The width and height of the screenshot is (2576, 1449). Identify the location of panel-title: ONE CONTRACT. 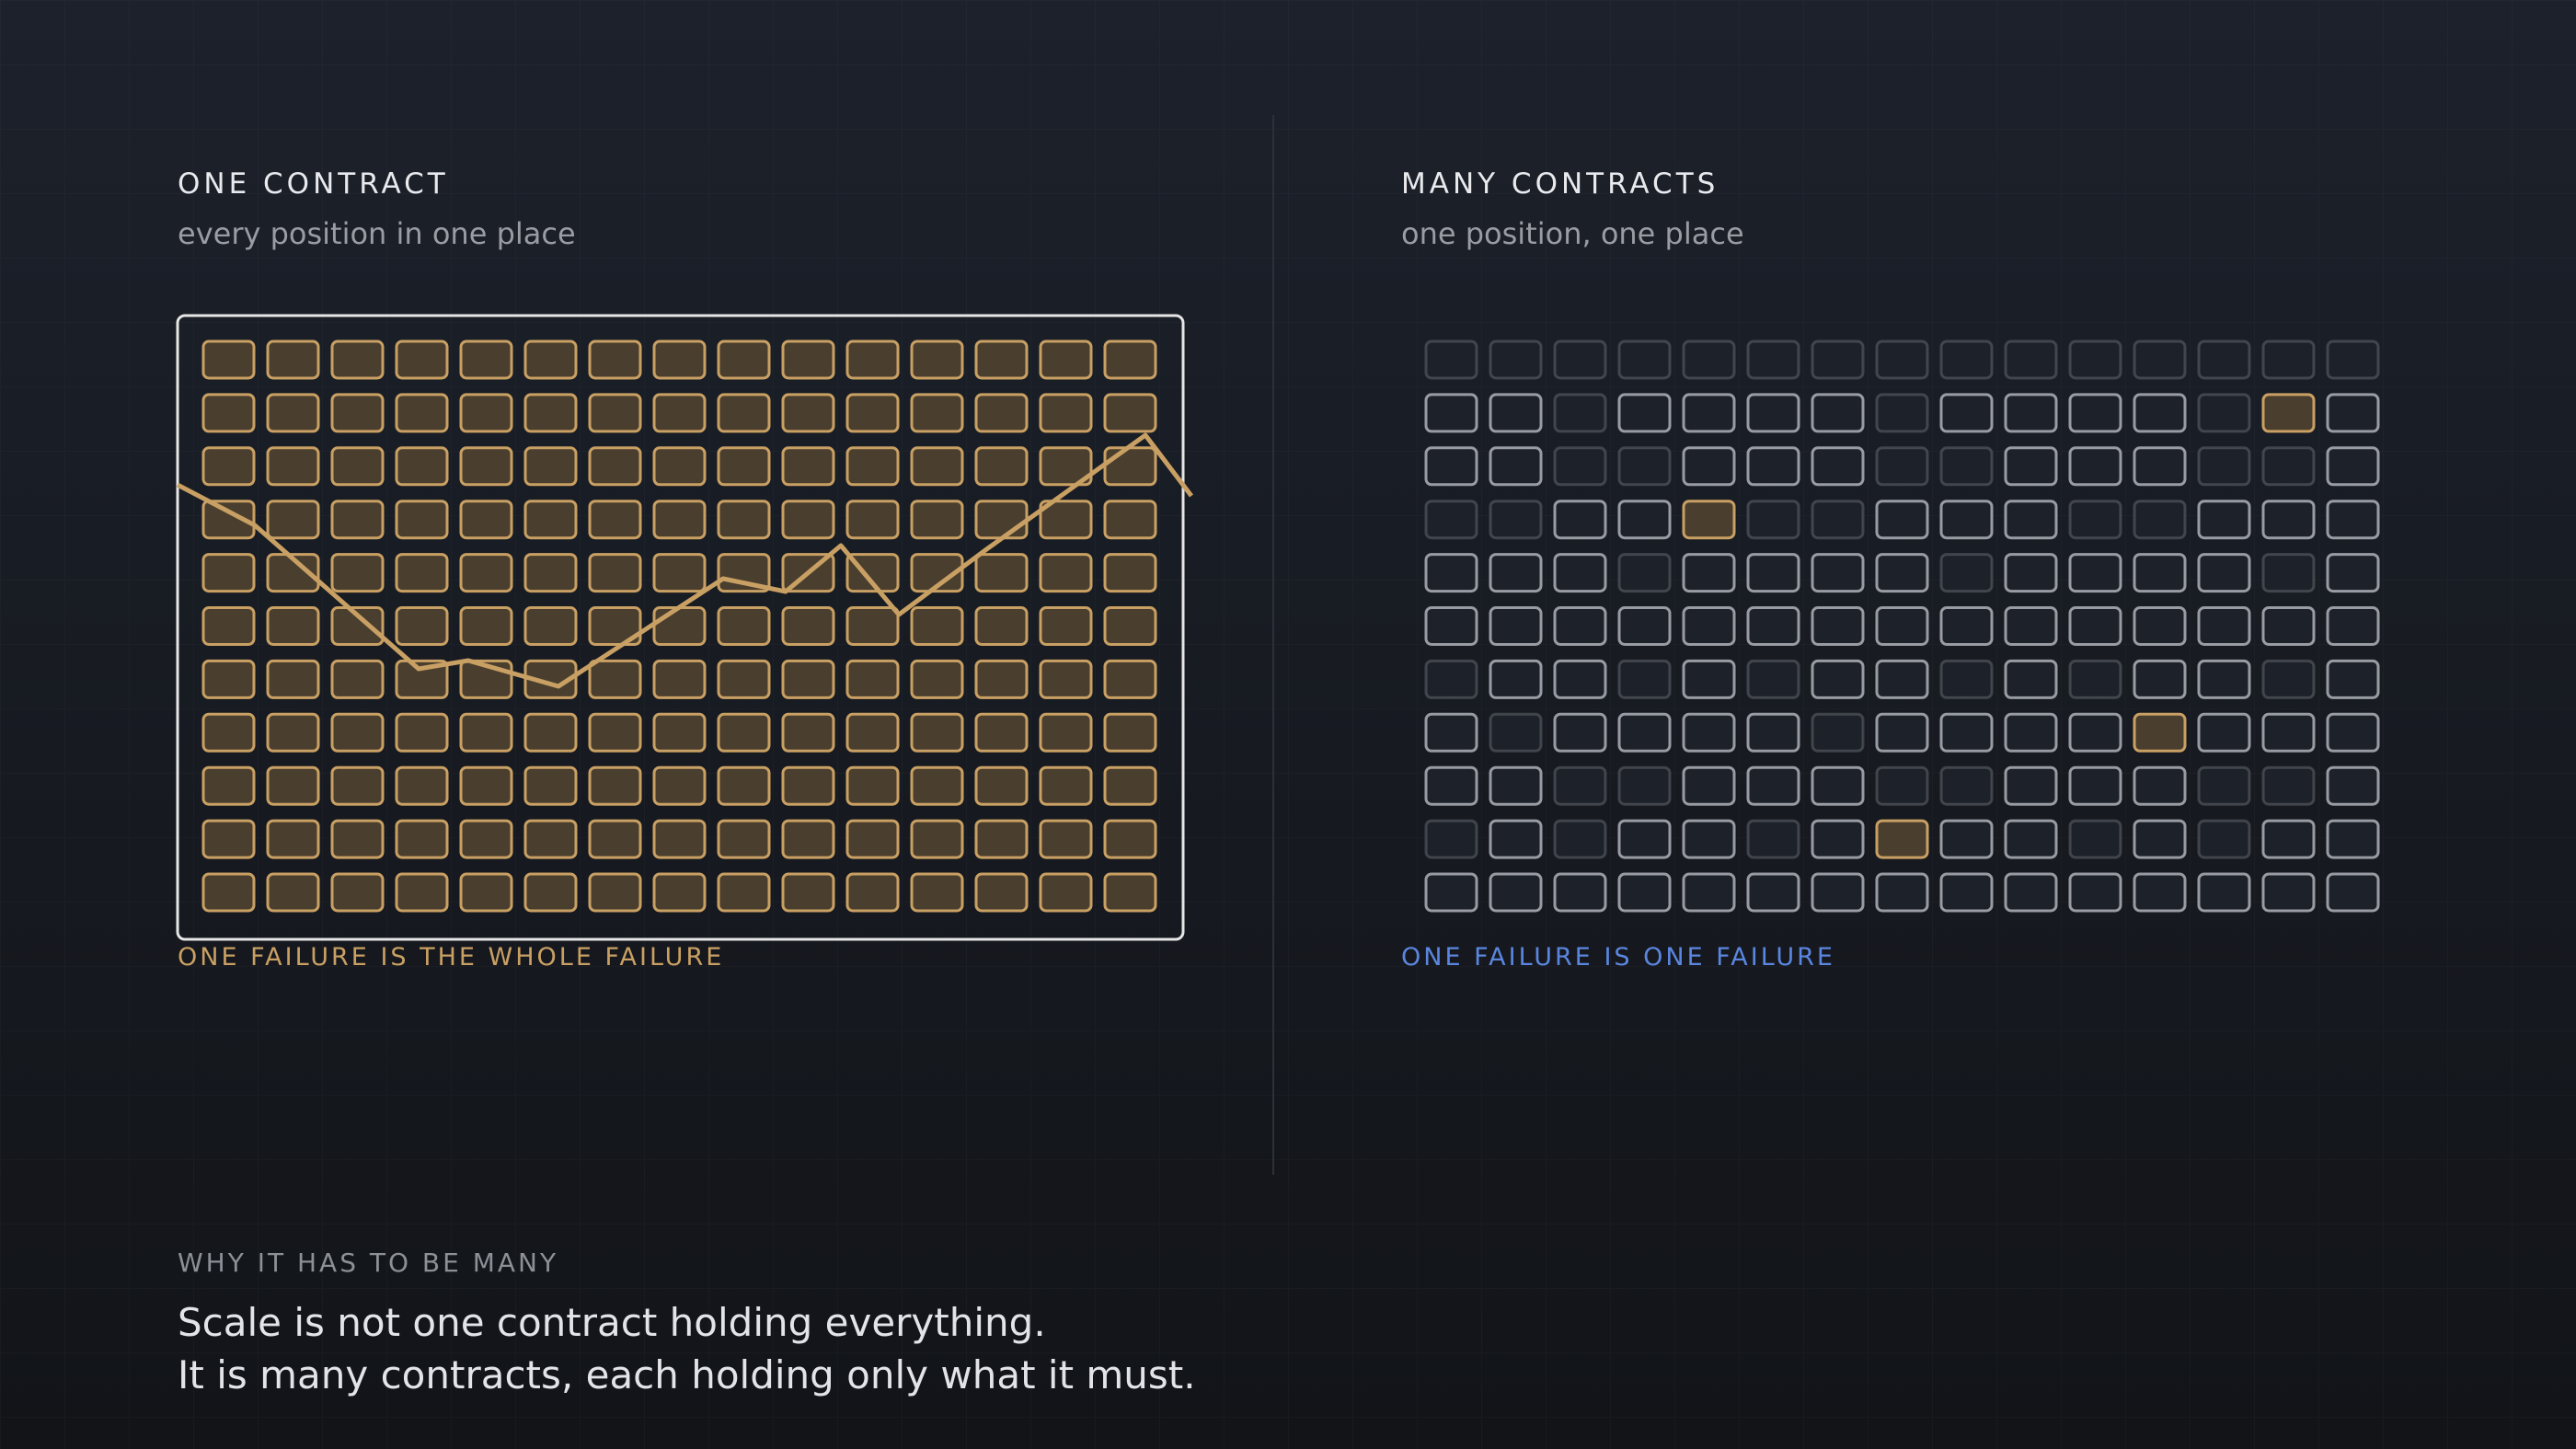
(313, 184).